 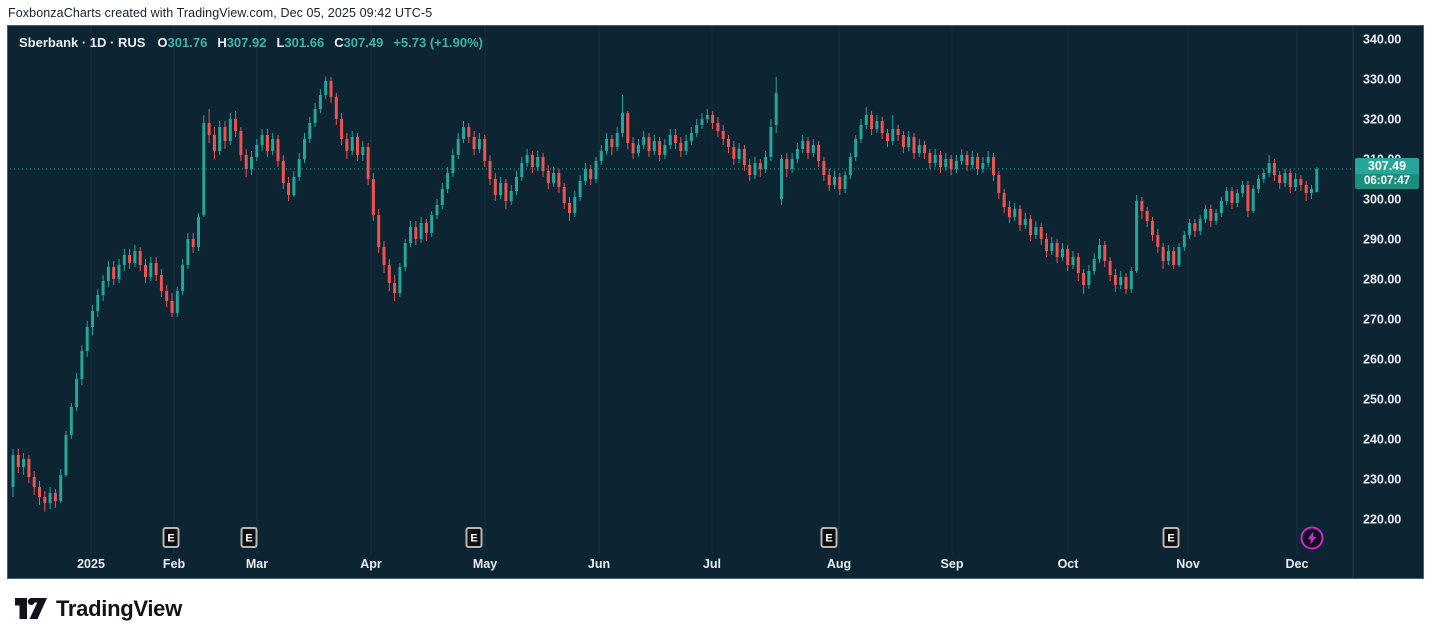 What do you see at coordinates (371, 564) in the screenshot?
I see `time-tick-label: Apr` at bounding box center [371, 564].